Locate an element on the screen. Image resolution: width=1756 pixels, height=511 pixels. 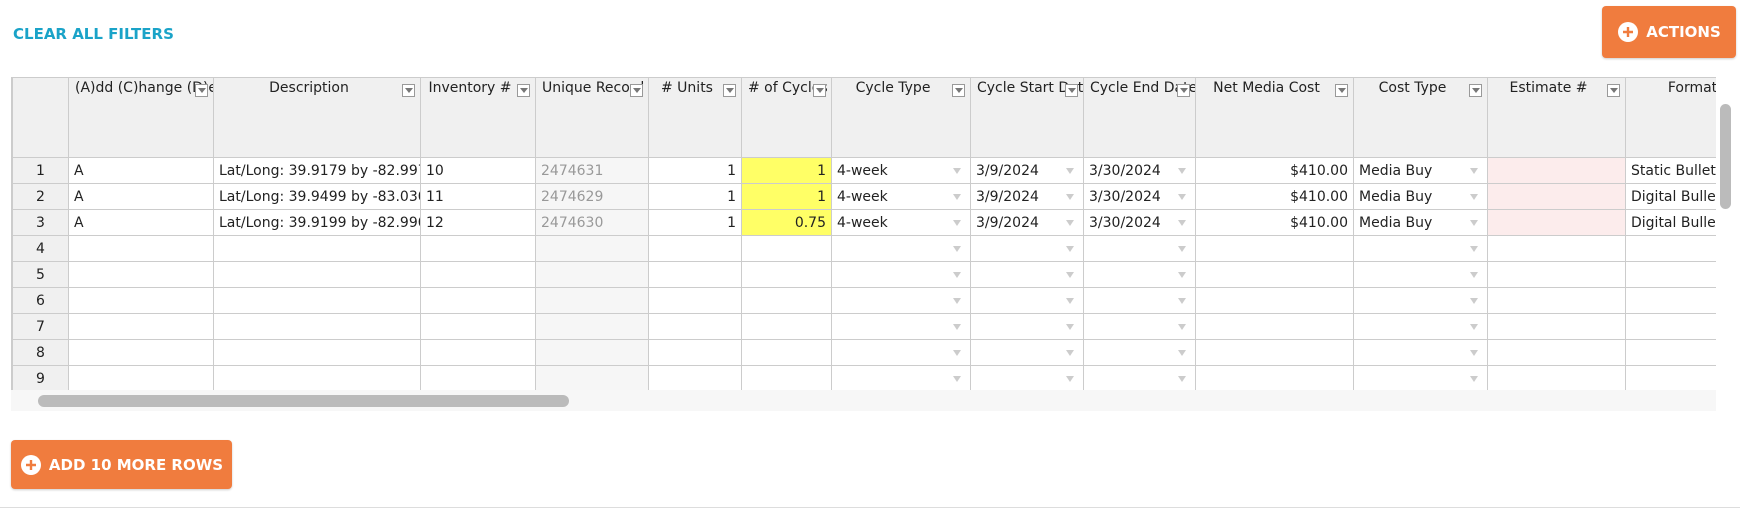
table-cell: Lat/Long: 39.9199 by -82.9906 is located at coordinates (317, 222).